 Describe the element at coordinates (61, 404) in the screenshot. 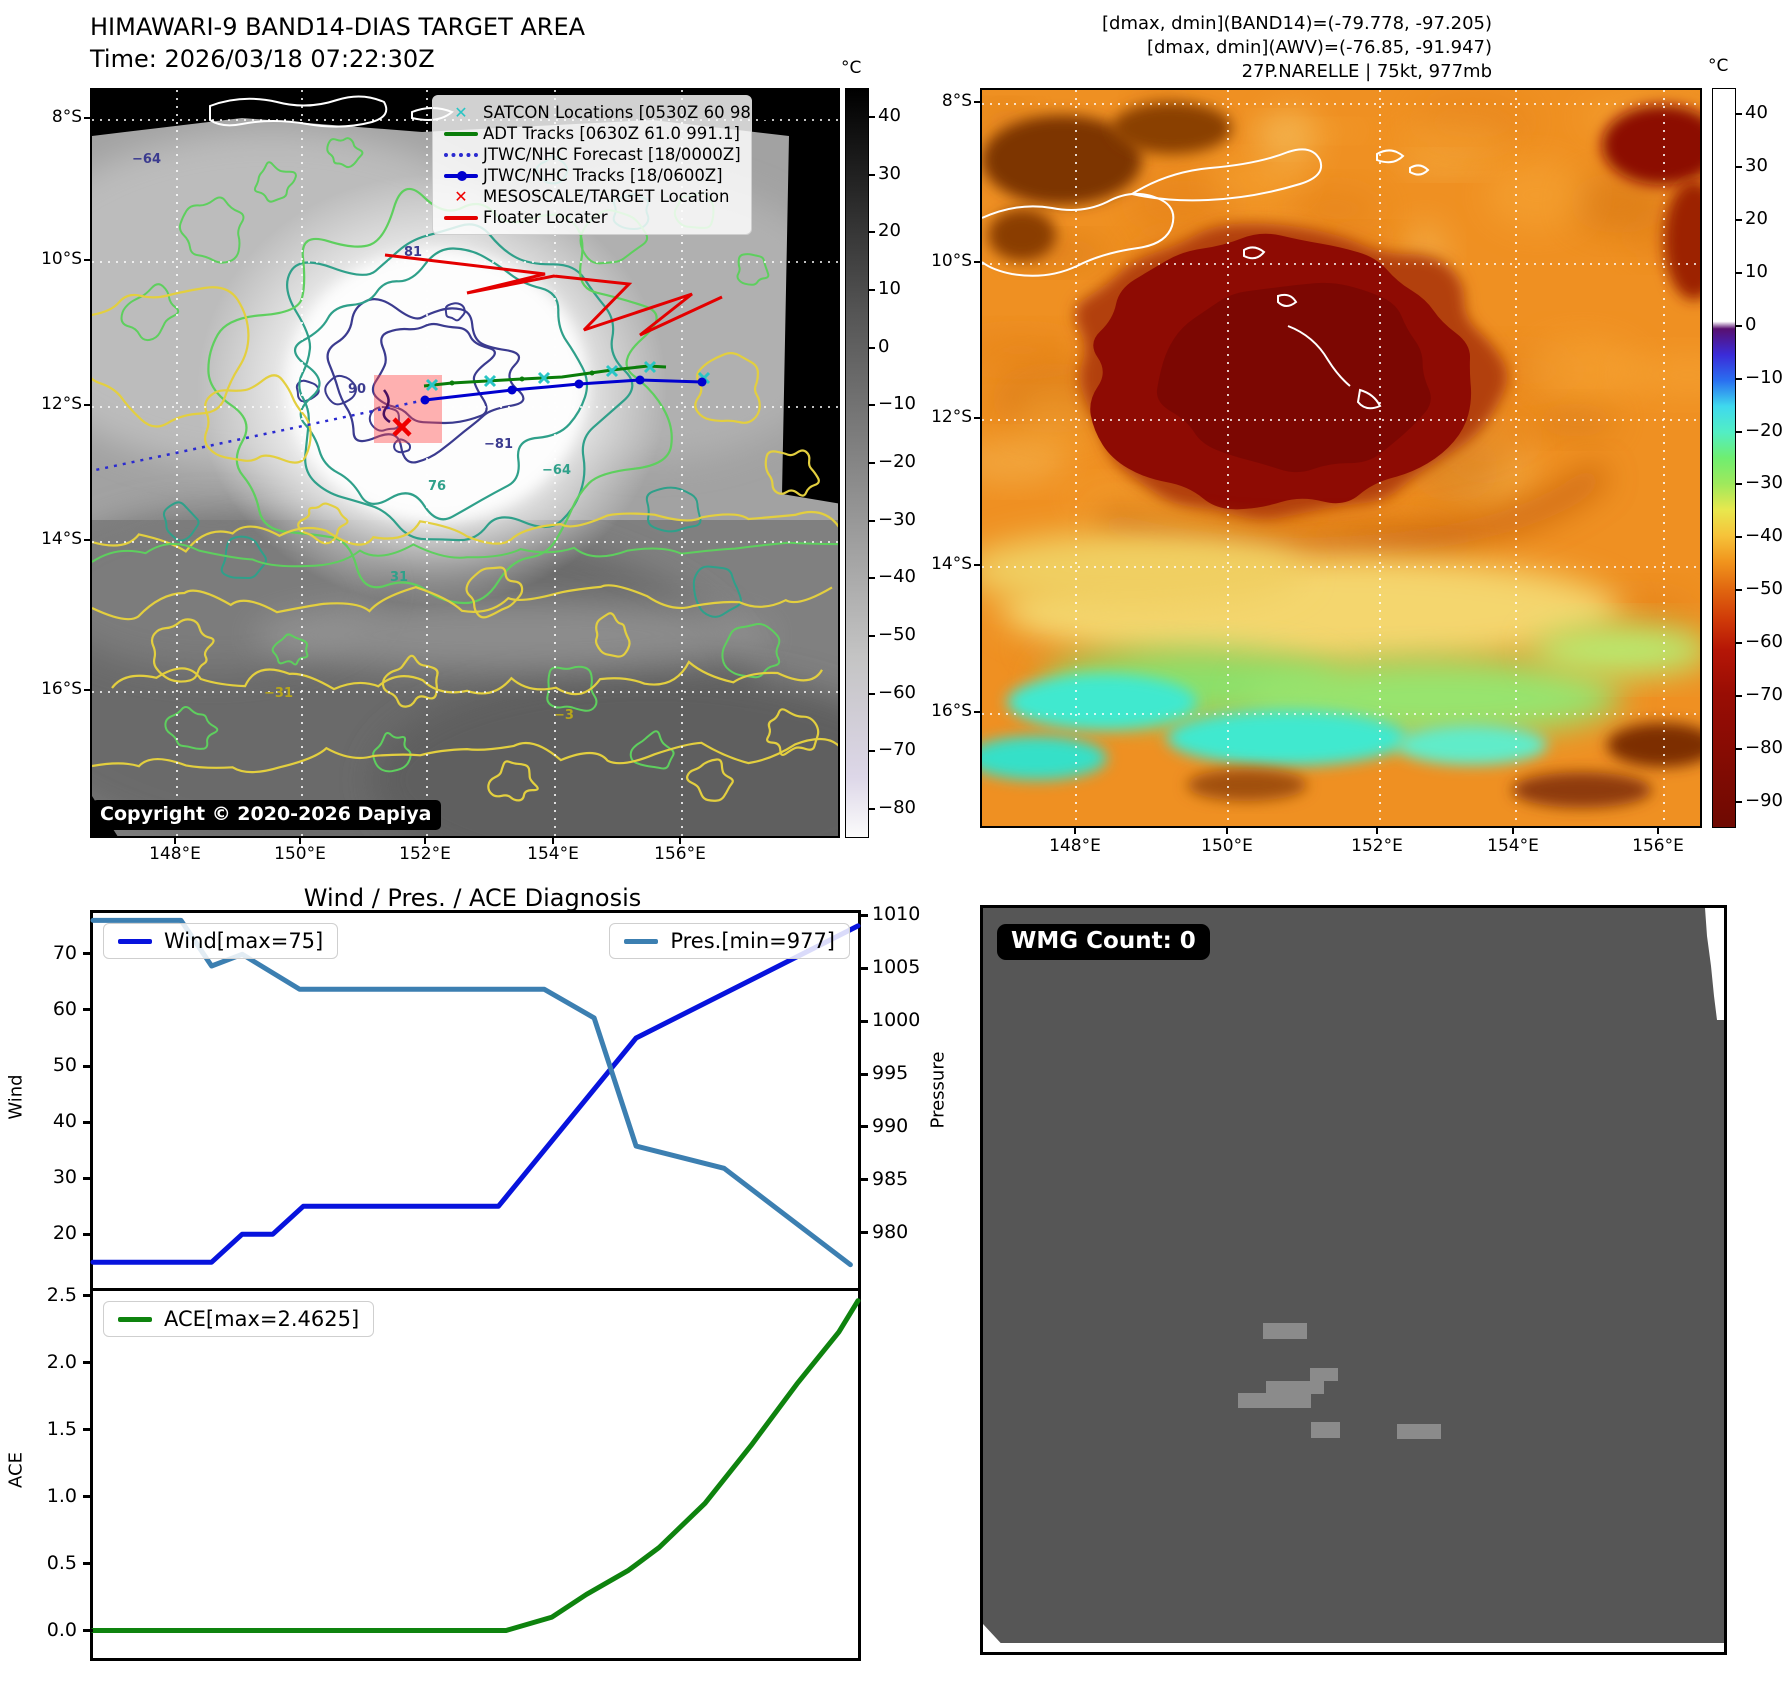

I see `band14-lat-label: 12°S` at that location.